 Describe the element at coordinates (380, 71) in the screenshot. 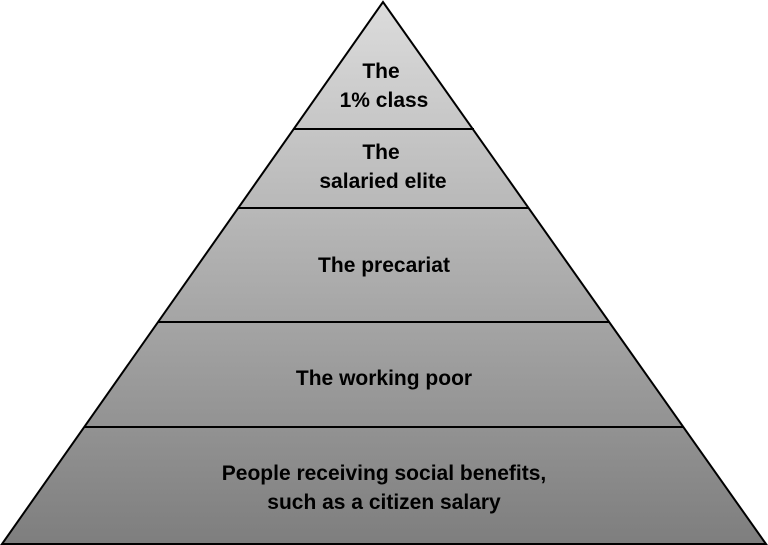

I see `tier-top-label-line-1: The` at that location.